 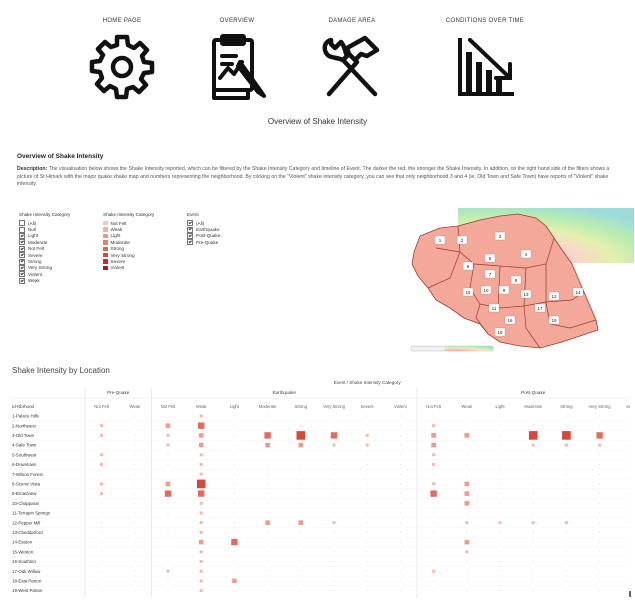 What do you see at coordinates (516, 280) in the screenshot?
I see `neighborhood-label: 8` at bounding box center [516, 280].